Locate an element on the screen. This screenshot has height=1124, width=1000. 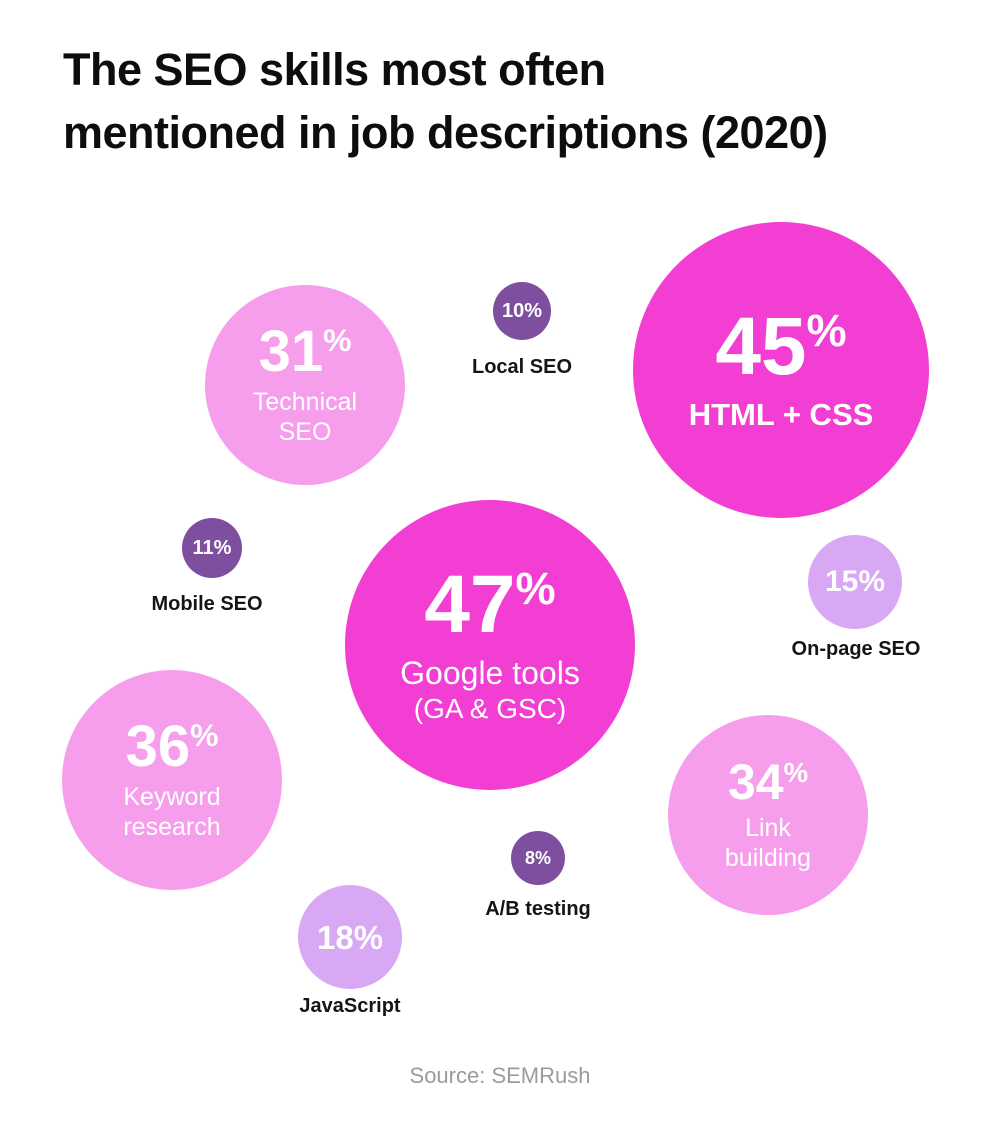
bubble-google-tools-value: 47% is located at coordinates (489, 605).